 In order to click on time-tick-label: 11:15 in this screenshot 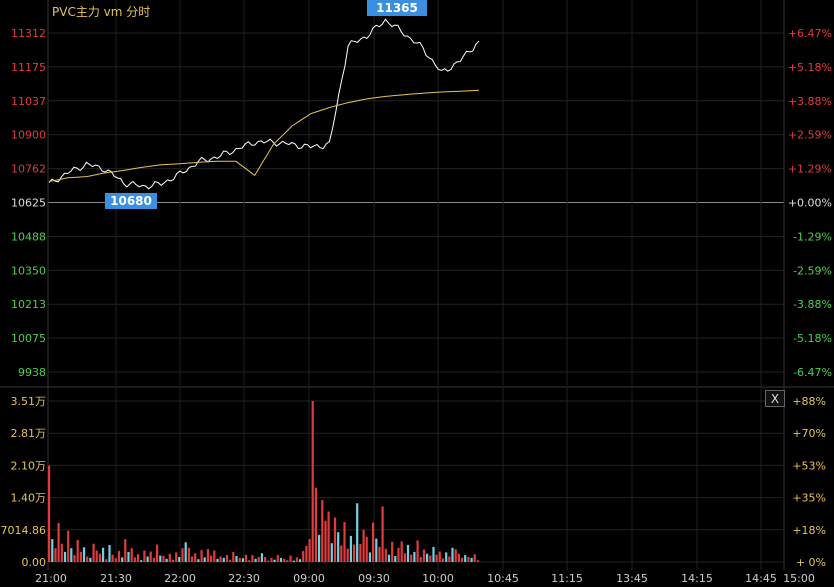, I will do `click(567, 578)`.